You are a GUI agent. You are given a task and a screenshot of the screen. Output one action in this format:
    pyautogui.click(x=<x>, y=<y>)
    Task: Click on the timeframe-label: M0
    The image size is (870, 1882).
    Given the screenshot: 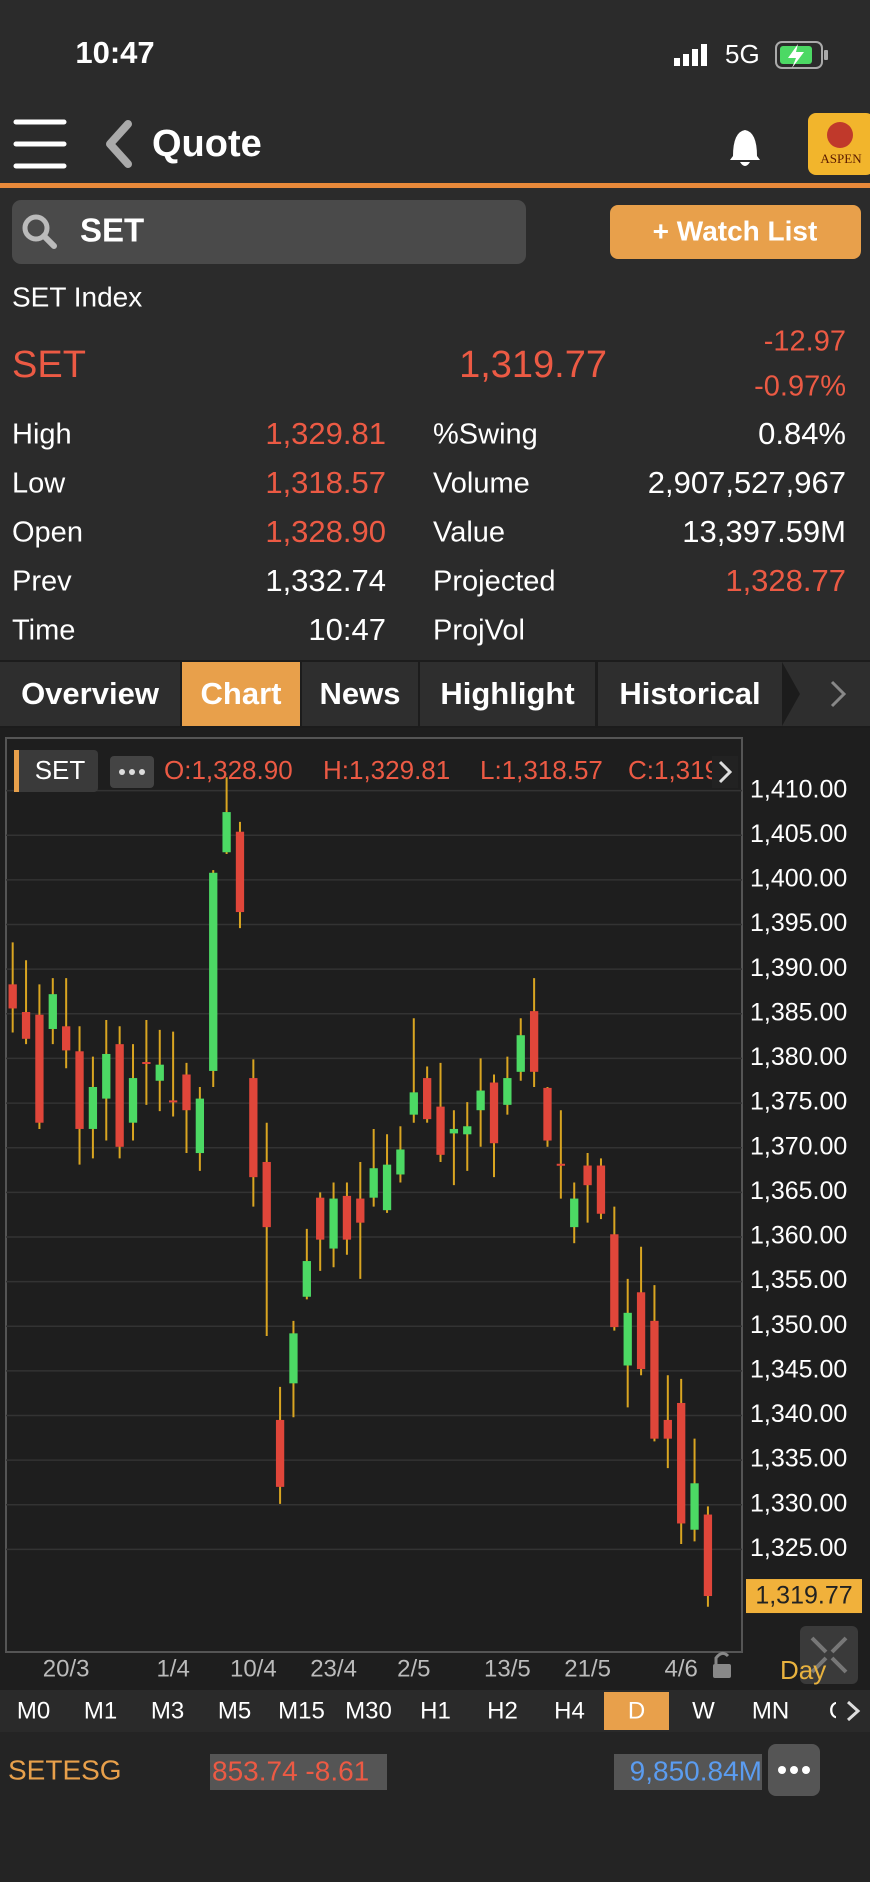 What is the action you would take?
    pyautogui.click(x=33, y=1710)
    